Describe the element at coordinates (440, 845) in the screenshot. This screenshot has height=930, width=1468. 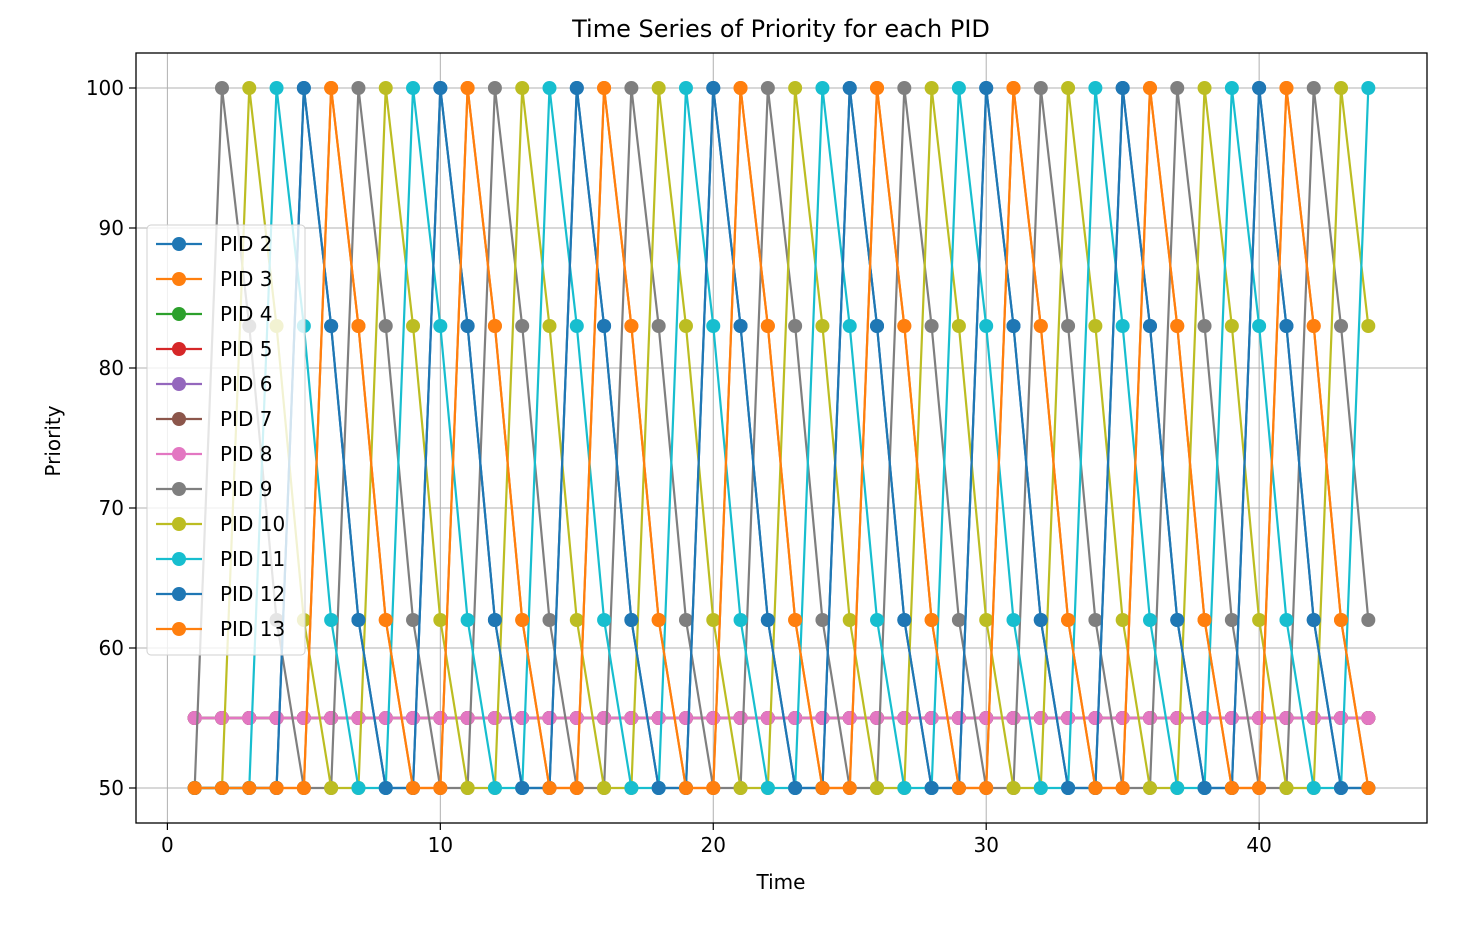
I see `x-tick-label: 10` at that location.